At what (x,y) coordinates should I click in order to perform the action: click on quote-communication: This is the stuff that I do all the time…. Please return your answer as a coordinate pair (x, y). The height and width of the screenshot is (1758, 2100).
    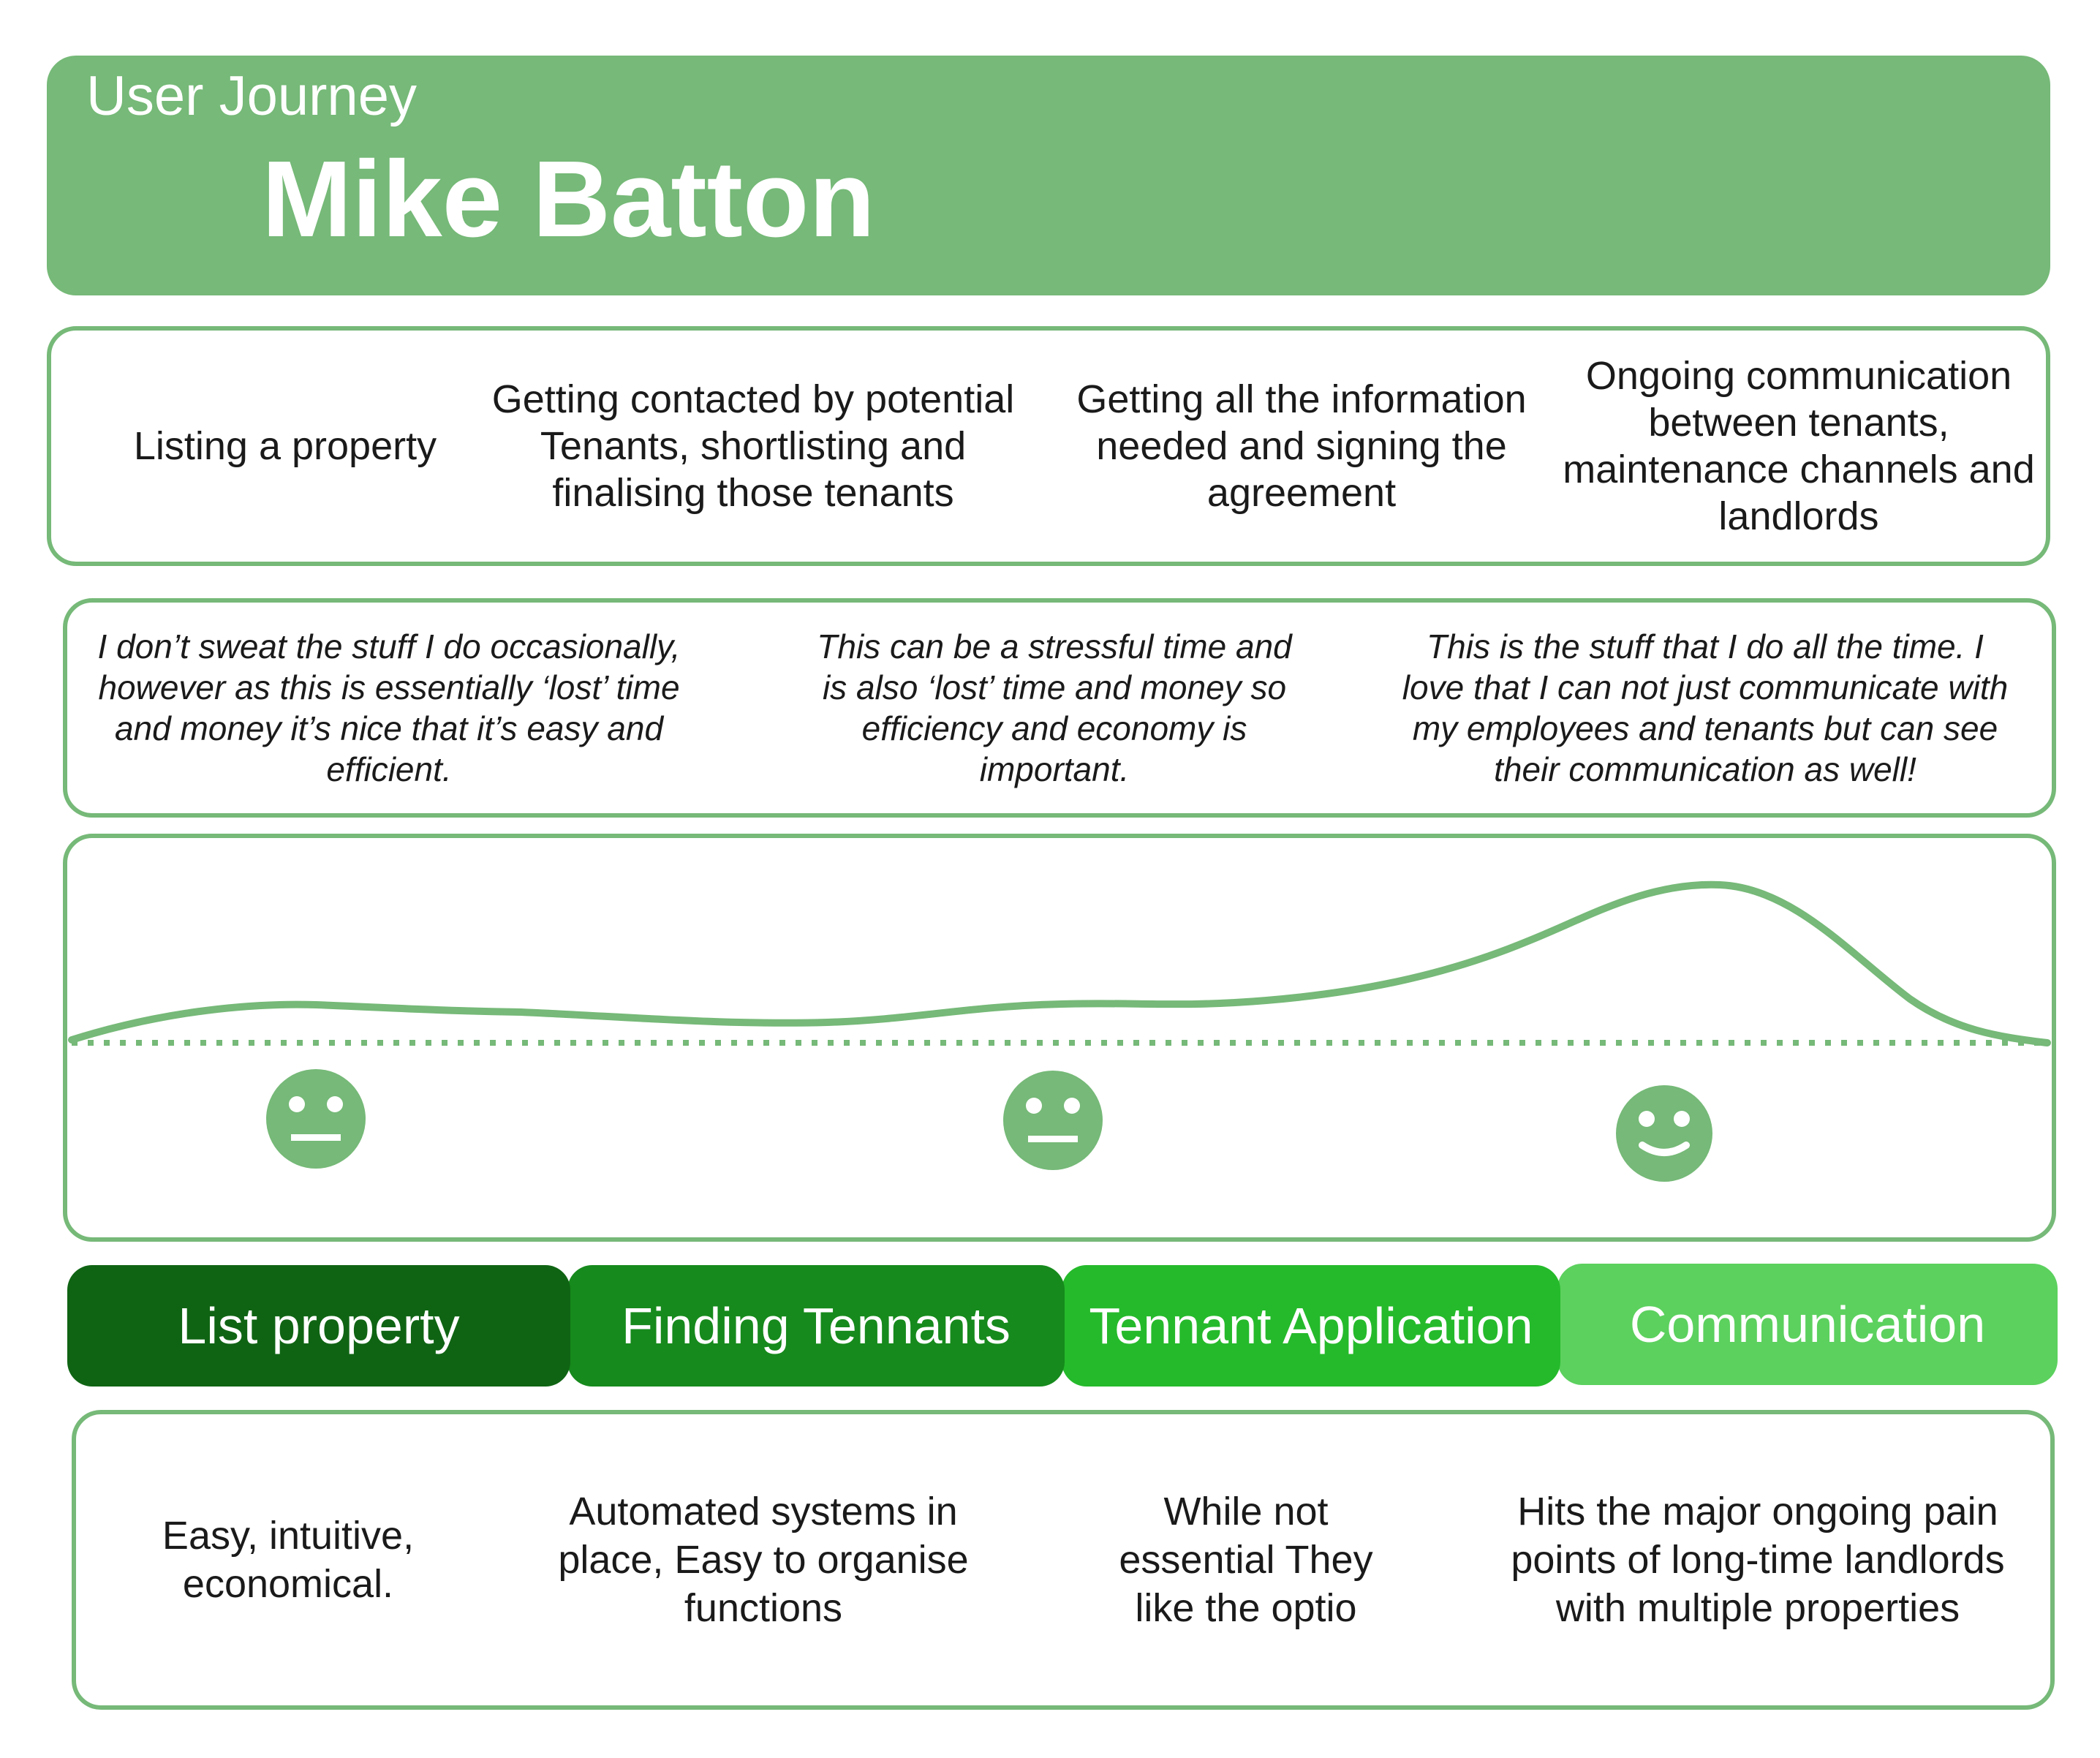
    Looking at the image, I should click on (1705, 707).